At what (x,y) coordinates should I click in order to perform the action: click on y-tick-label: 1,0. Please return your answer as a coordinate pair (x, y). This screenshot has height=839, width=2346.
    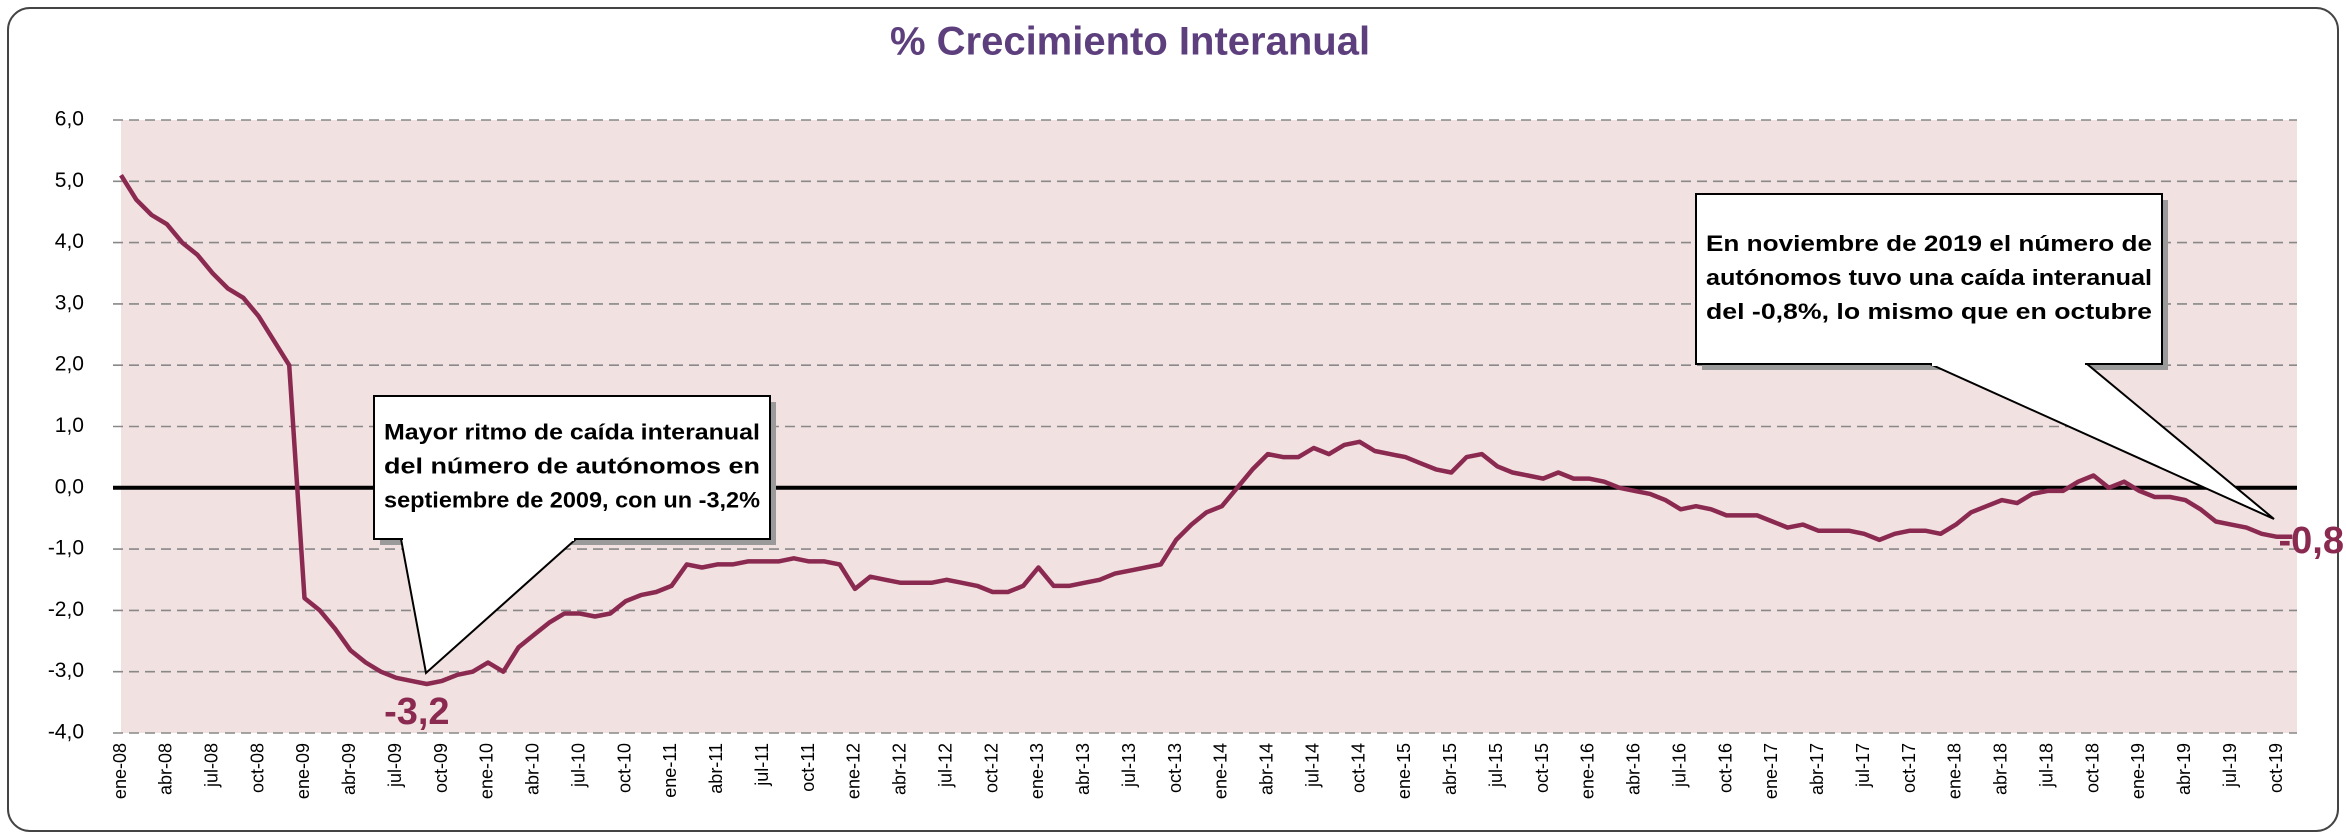
    Looking at the image, I should click on (69, 425).